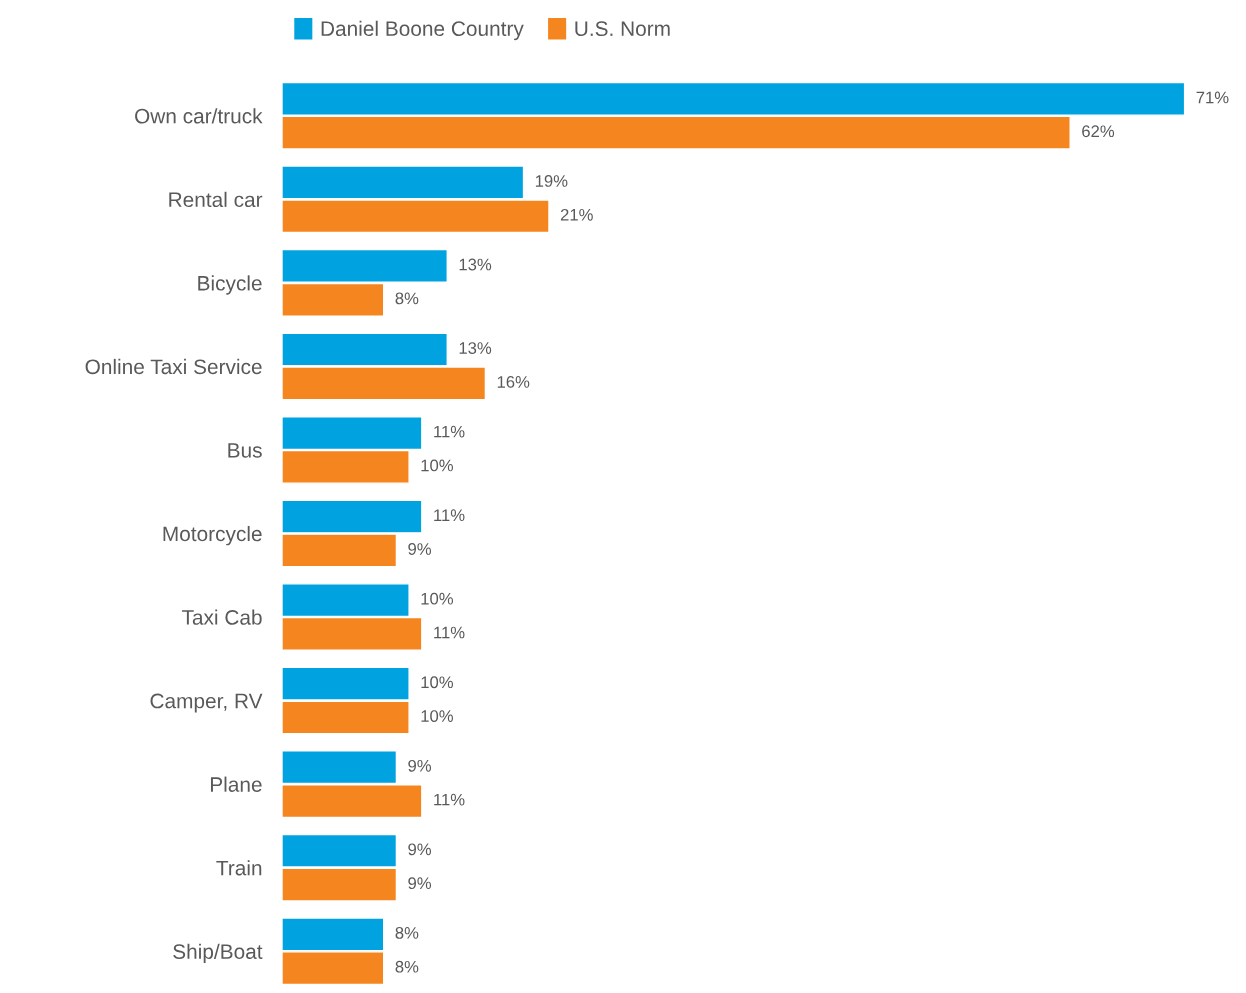 Image resolution: width=1246 pixels, height=993 pixels. What do you see at coordinates (551, 181) in the screenshot?
I see `data-label: 19%` at bounding box center [551, 181].